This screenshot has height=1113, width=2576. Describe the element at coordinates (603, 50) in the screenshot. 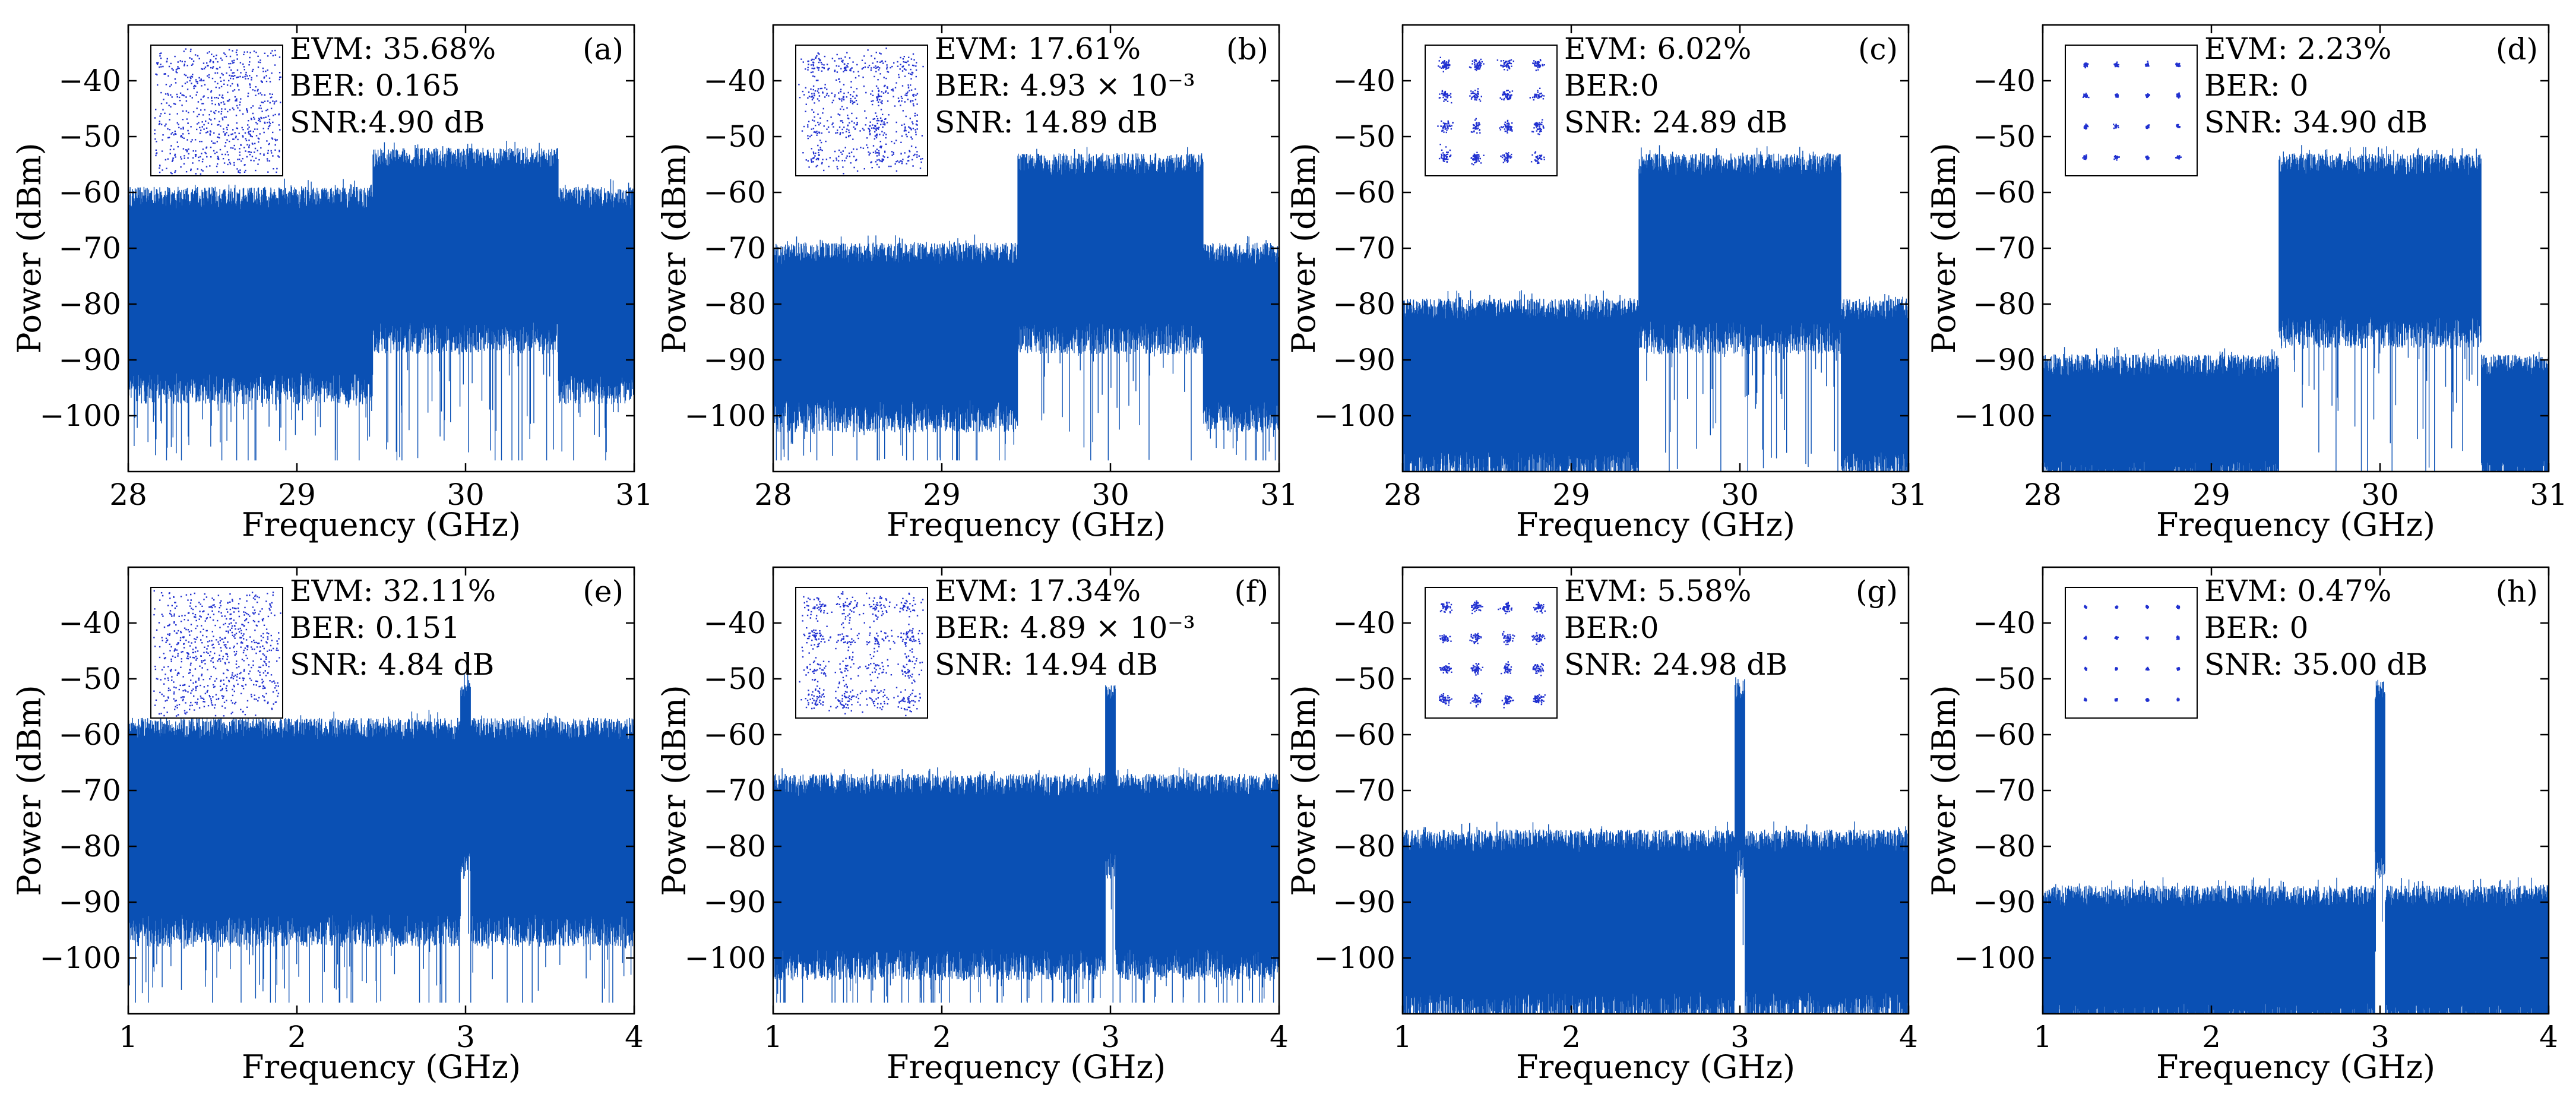

I see `panel-label: (a)` at that location.